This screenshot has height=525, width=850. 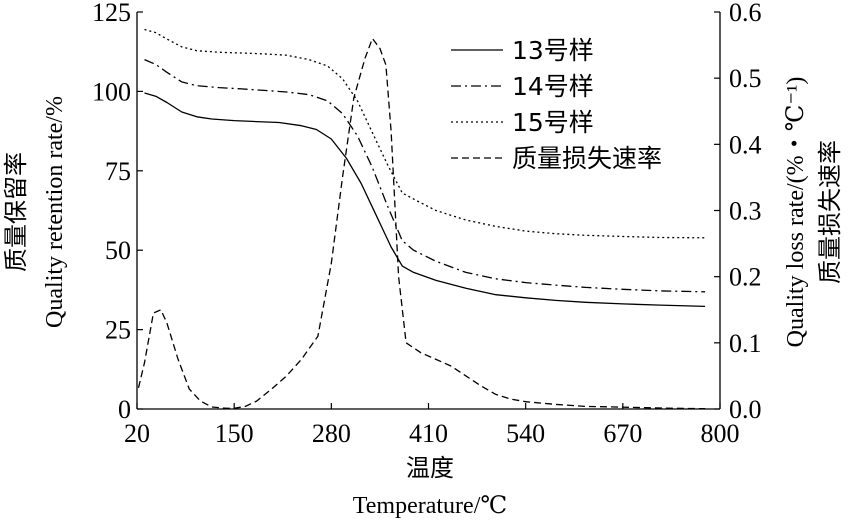 What do you see at coordinates (553, 122) in the screenshot?
I see `legend-label-3: 15号样` at bounding box center [553, 122].